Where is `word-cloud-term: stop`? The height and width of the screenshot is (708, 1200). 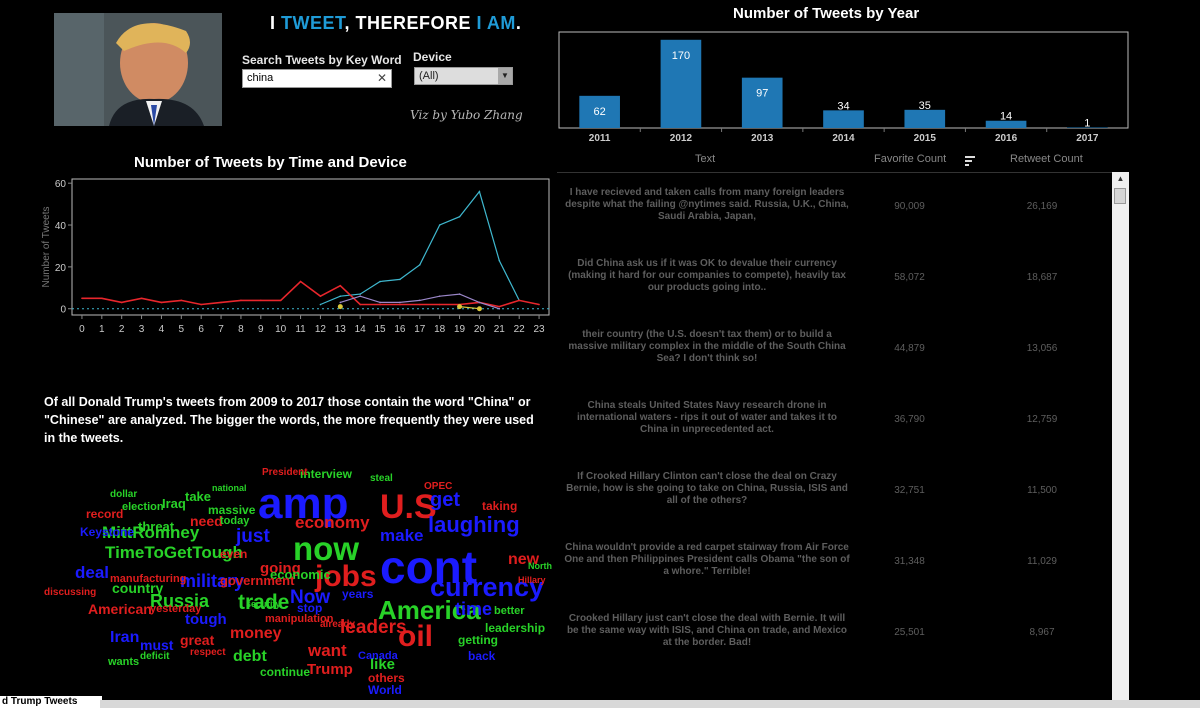
word-cloud-term: stop is located at coordinates (310, 608).